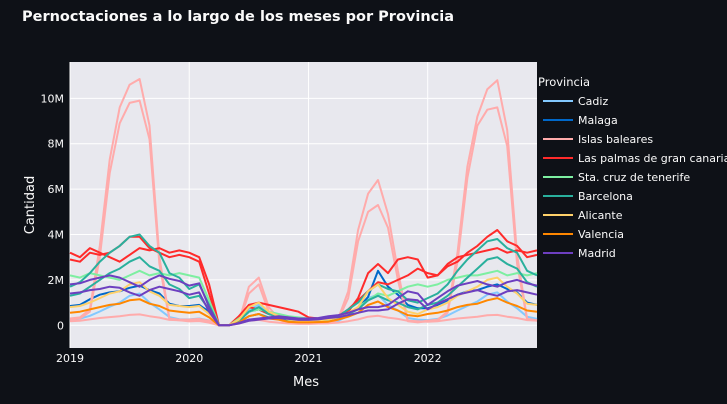 The width and height of the screenshot is (727, 404). I want to click on legend-label: Barcelona, so click(605, 196).